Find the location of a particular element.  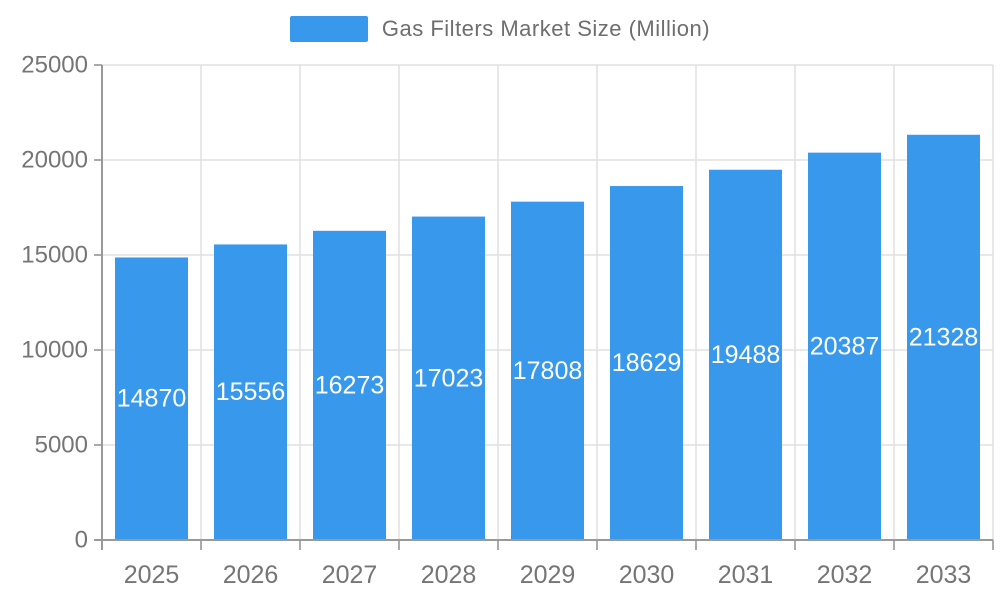

chart-legend: Gas Filters Market Size (Million) is located at coordinates (500, 29).